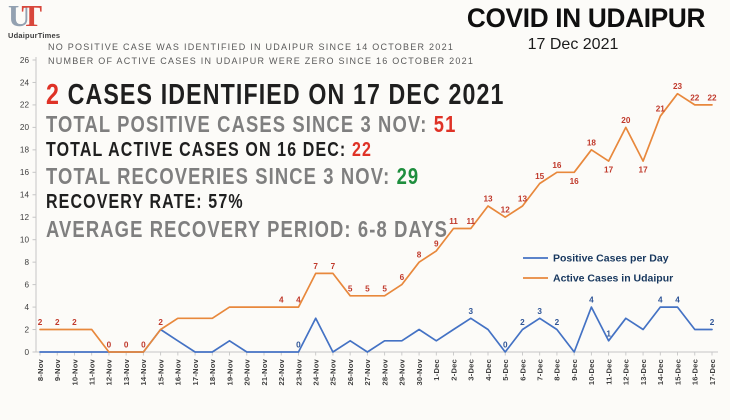  I want to click on x-tick-label: 8-Dec, so click(557, 370).